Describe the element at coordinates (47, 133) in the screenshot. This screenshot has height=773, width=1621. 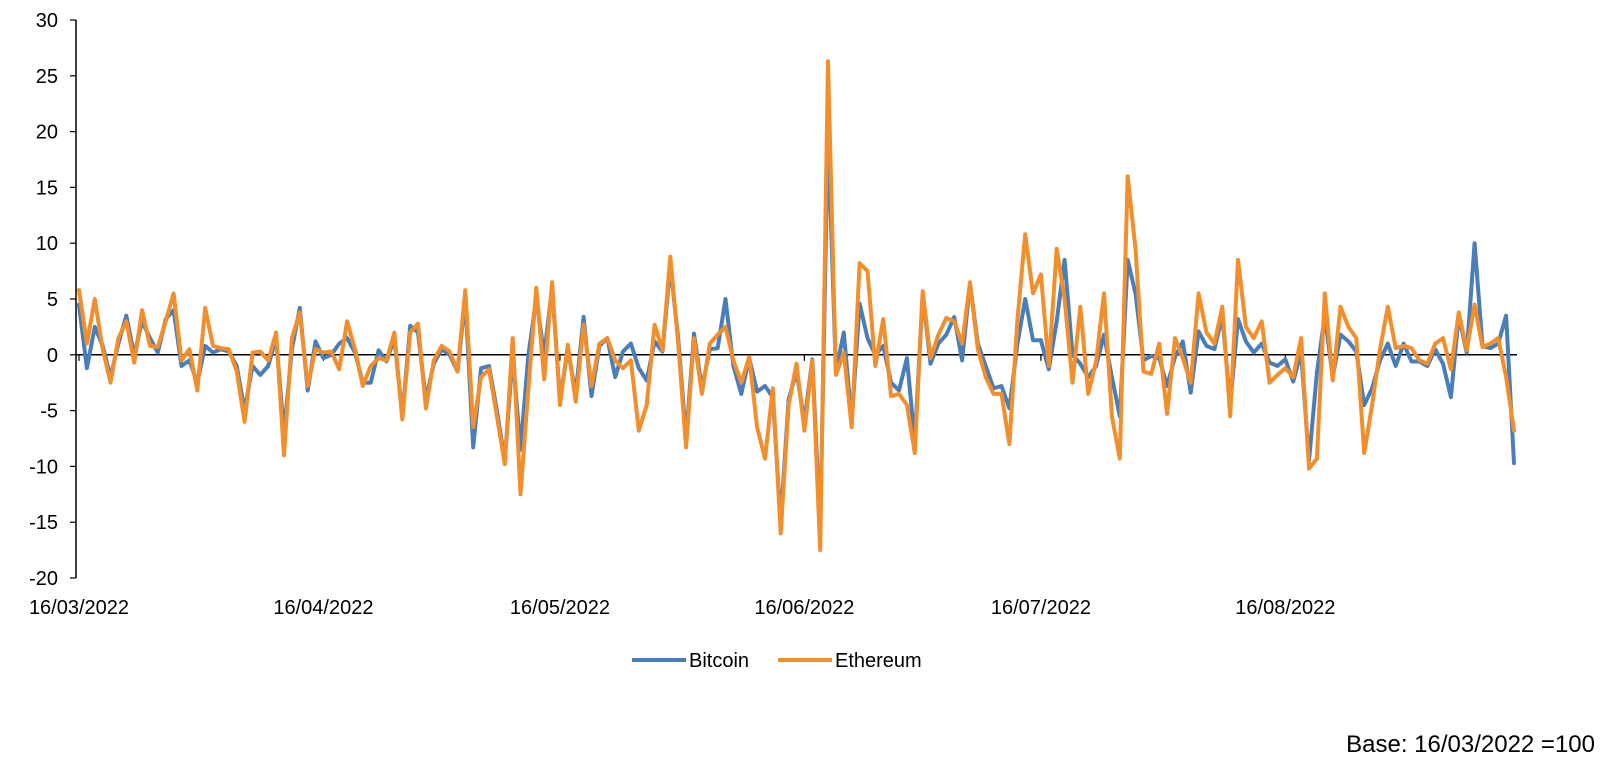
I see `y-tick-label: 20` at that location.